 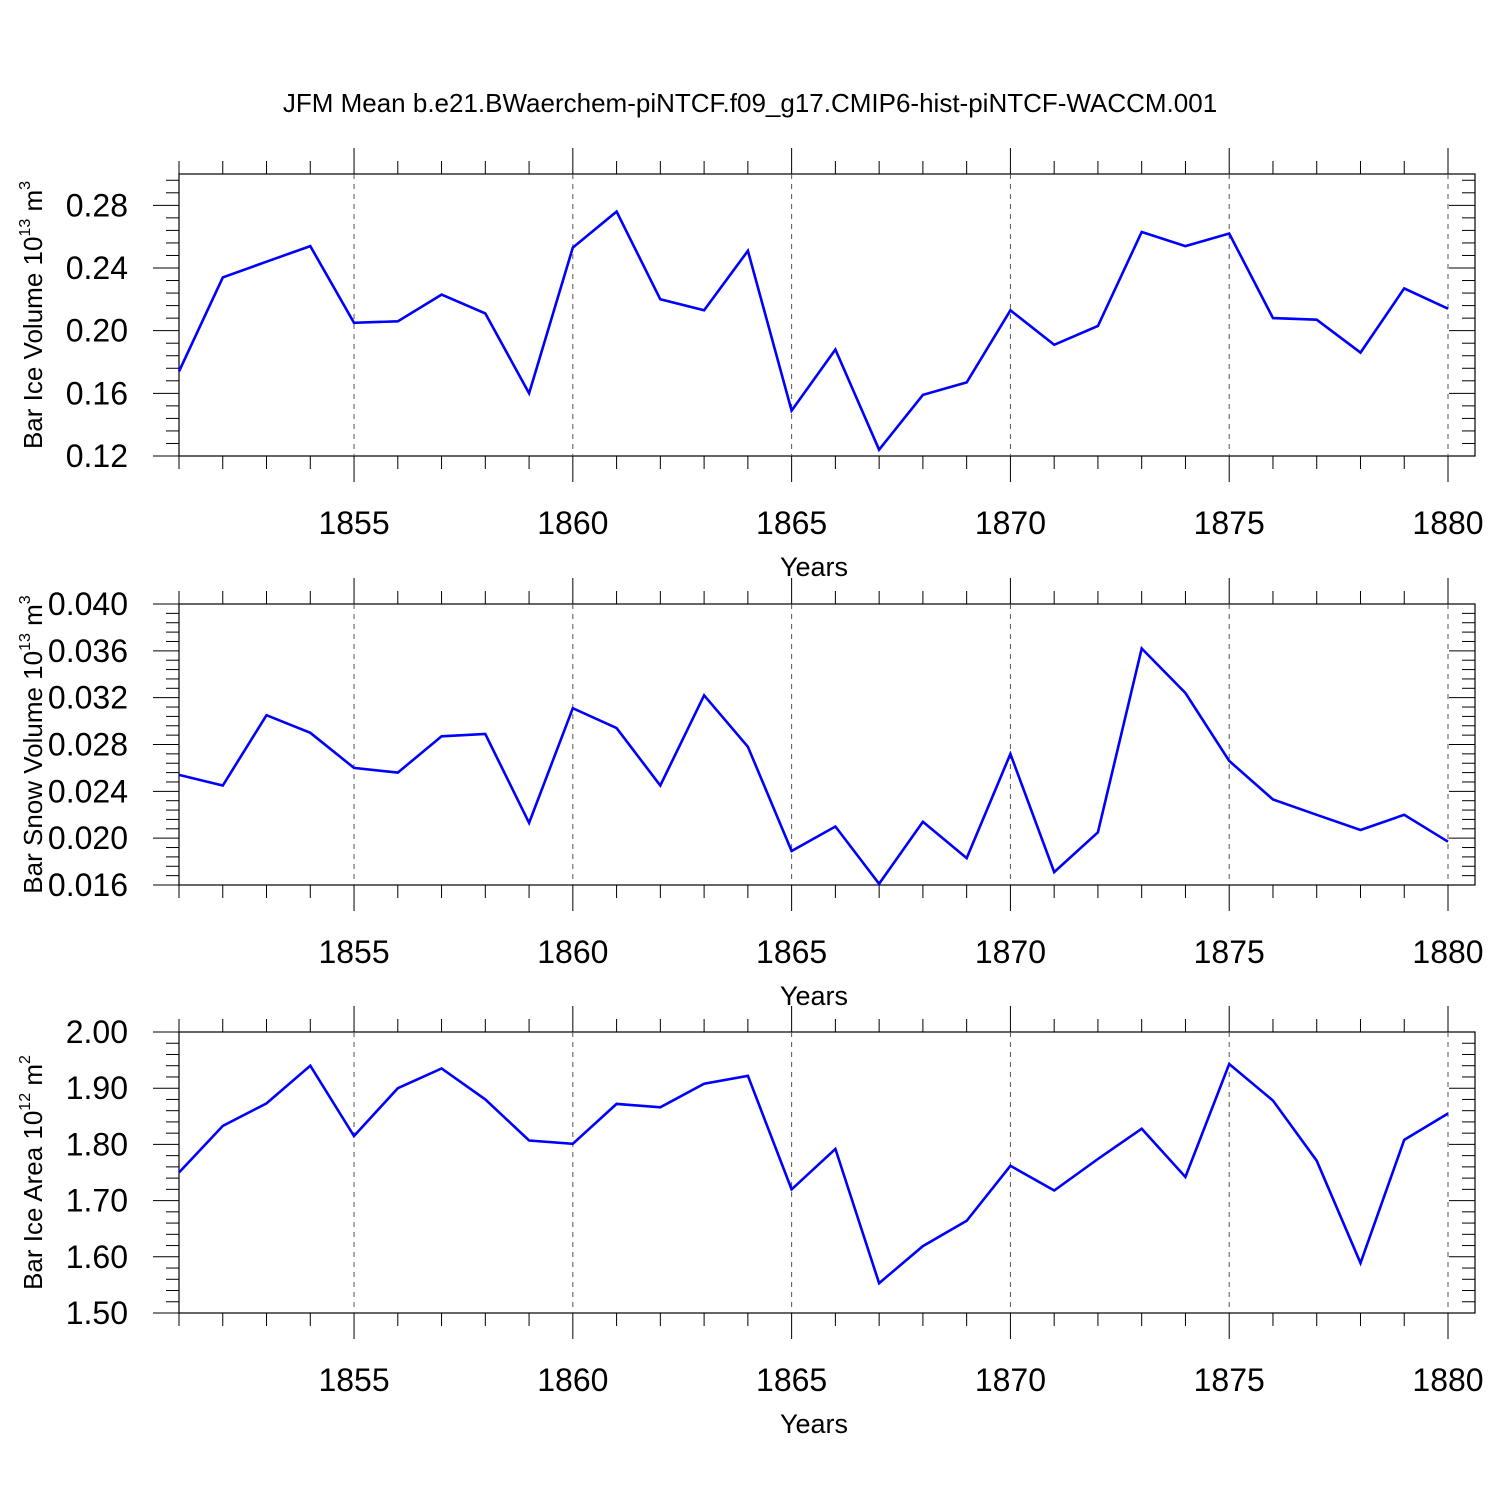 I want to click on y-tick-label: 0.032, so click(x=88, y=698).